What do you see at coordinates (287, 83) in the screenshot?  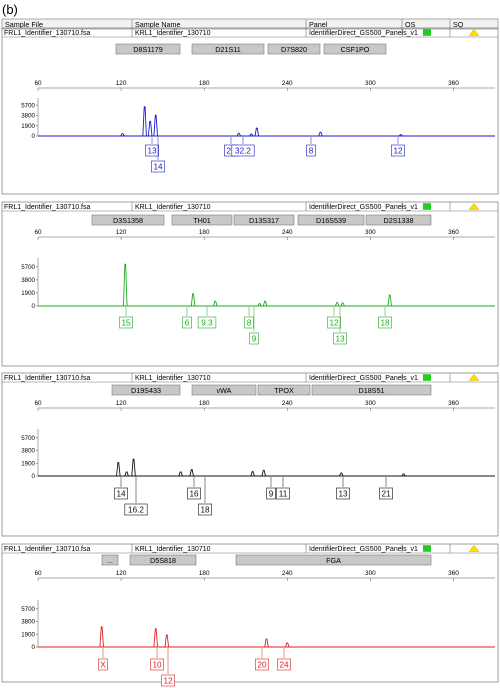 I see `x-tick-label: 240` at bounding box center [287, 83].